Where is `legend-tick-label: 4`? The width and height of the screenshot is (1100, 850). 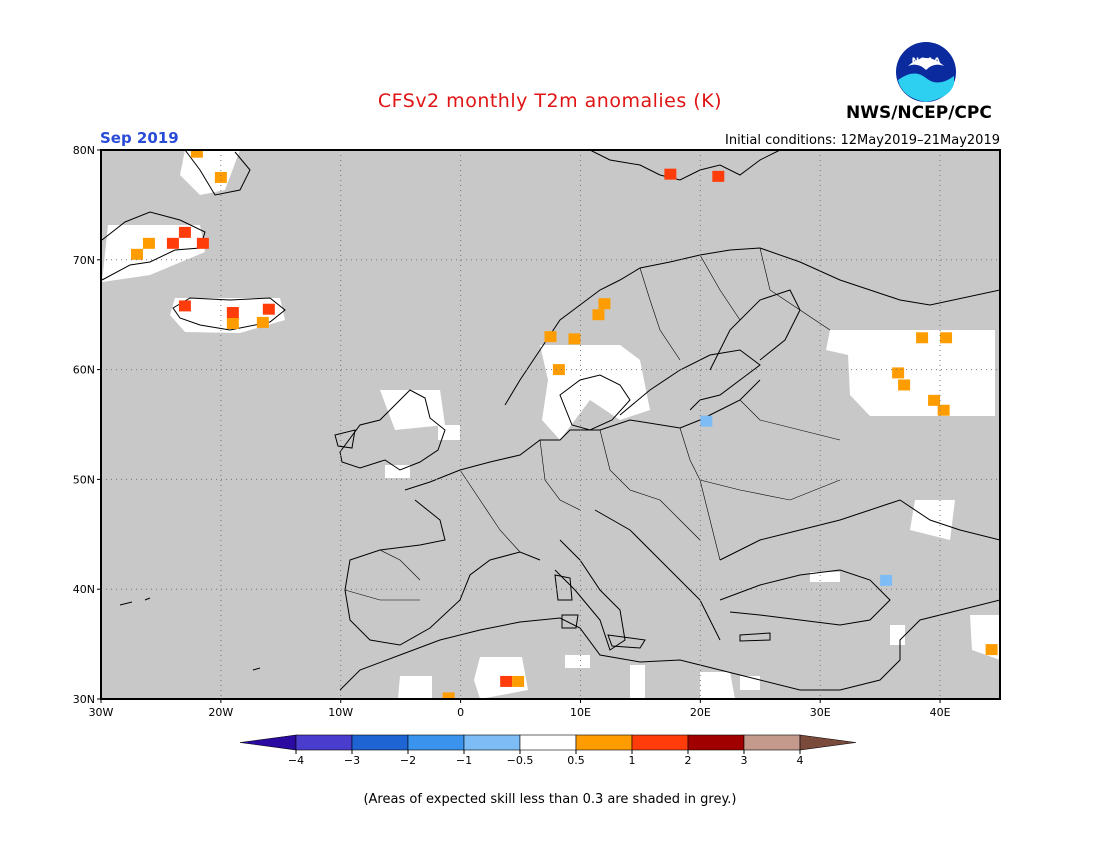
legend-tick-label: 4 is located at coordinates (800, 760).